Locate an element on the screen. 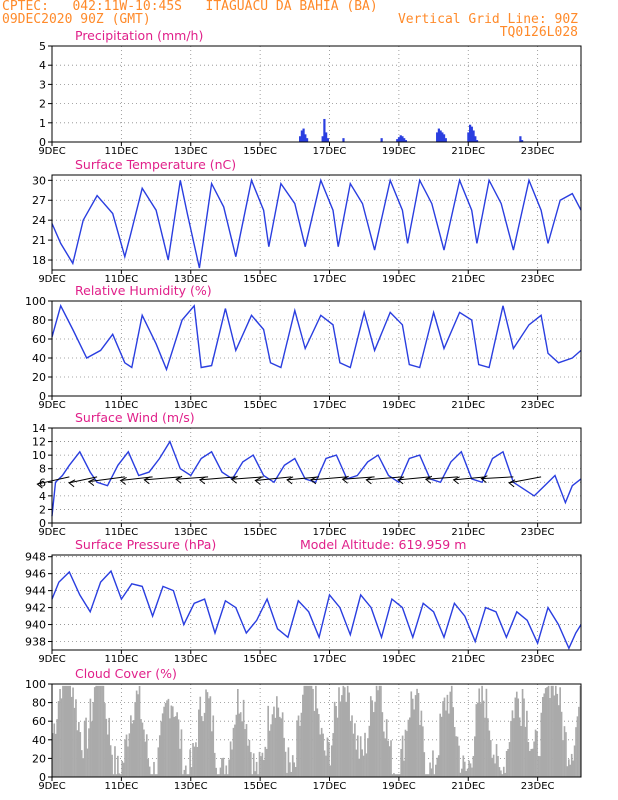 This screenshot has width=618, height=800. y-tick-label: 20 is located at coordinates (39, 758).